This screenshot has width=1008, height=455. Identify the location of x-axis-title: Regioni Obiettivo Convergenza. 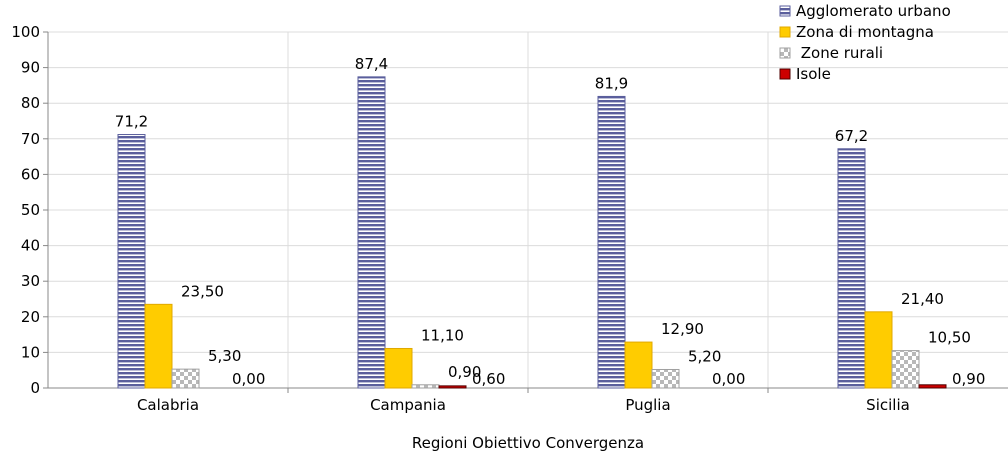
(528, 443).